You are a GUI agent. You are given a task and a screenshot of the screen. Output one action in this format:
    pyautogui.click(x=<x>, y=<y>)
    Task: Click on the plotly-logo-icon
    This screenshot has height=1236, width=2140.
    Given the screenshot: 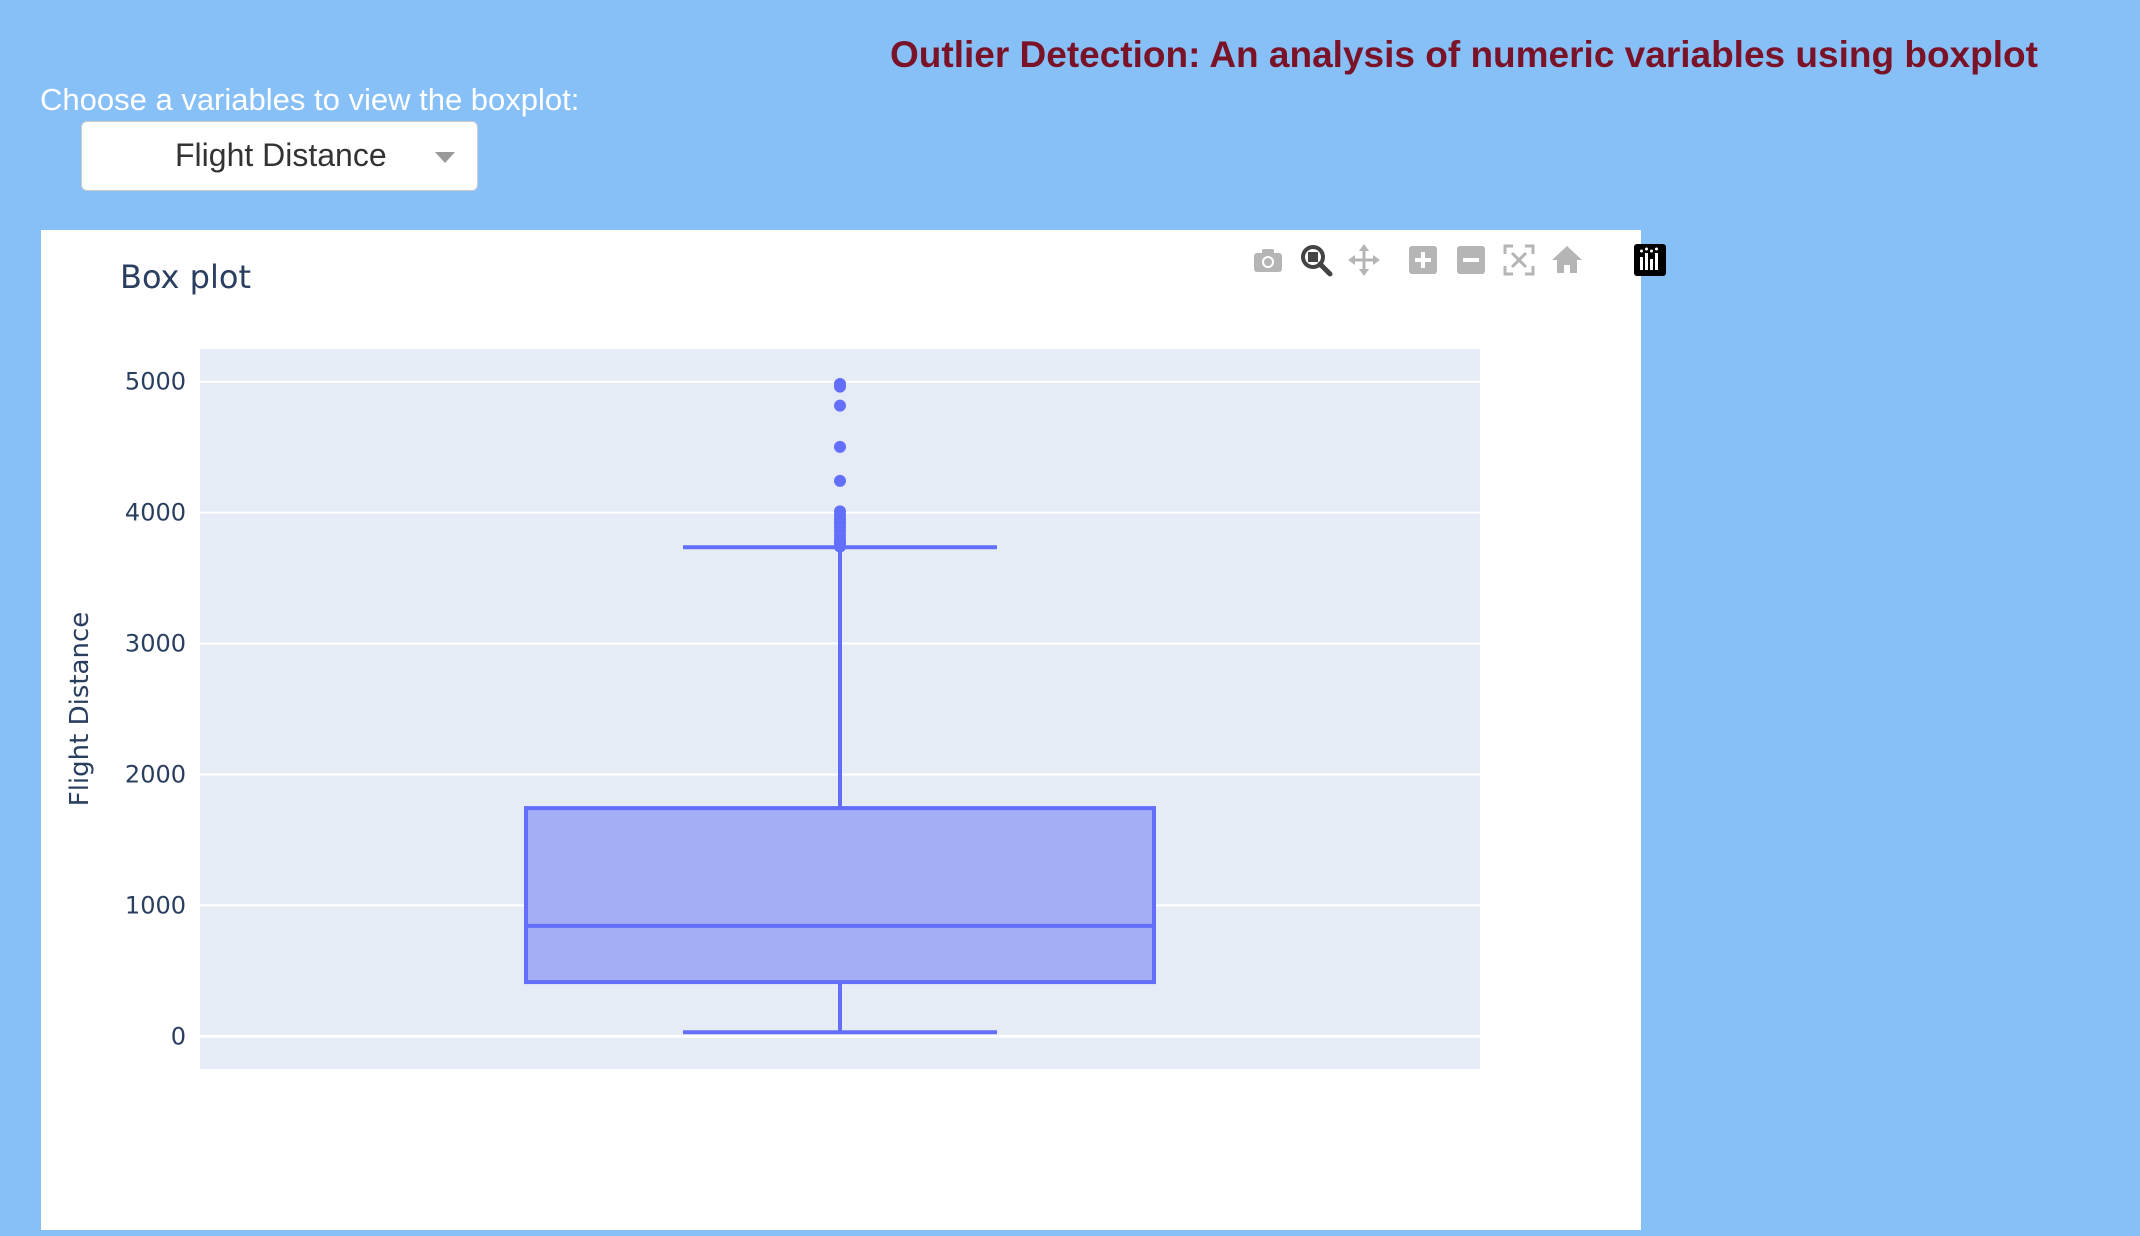 What is the action you would take?
    pyautogui.click(x=1650, y=260)
    